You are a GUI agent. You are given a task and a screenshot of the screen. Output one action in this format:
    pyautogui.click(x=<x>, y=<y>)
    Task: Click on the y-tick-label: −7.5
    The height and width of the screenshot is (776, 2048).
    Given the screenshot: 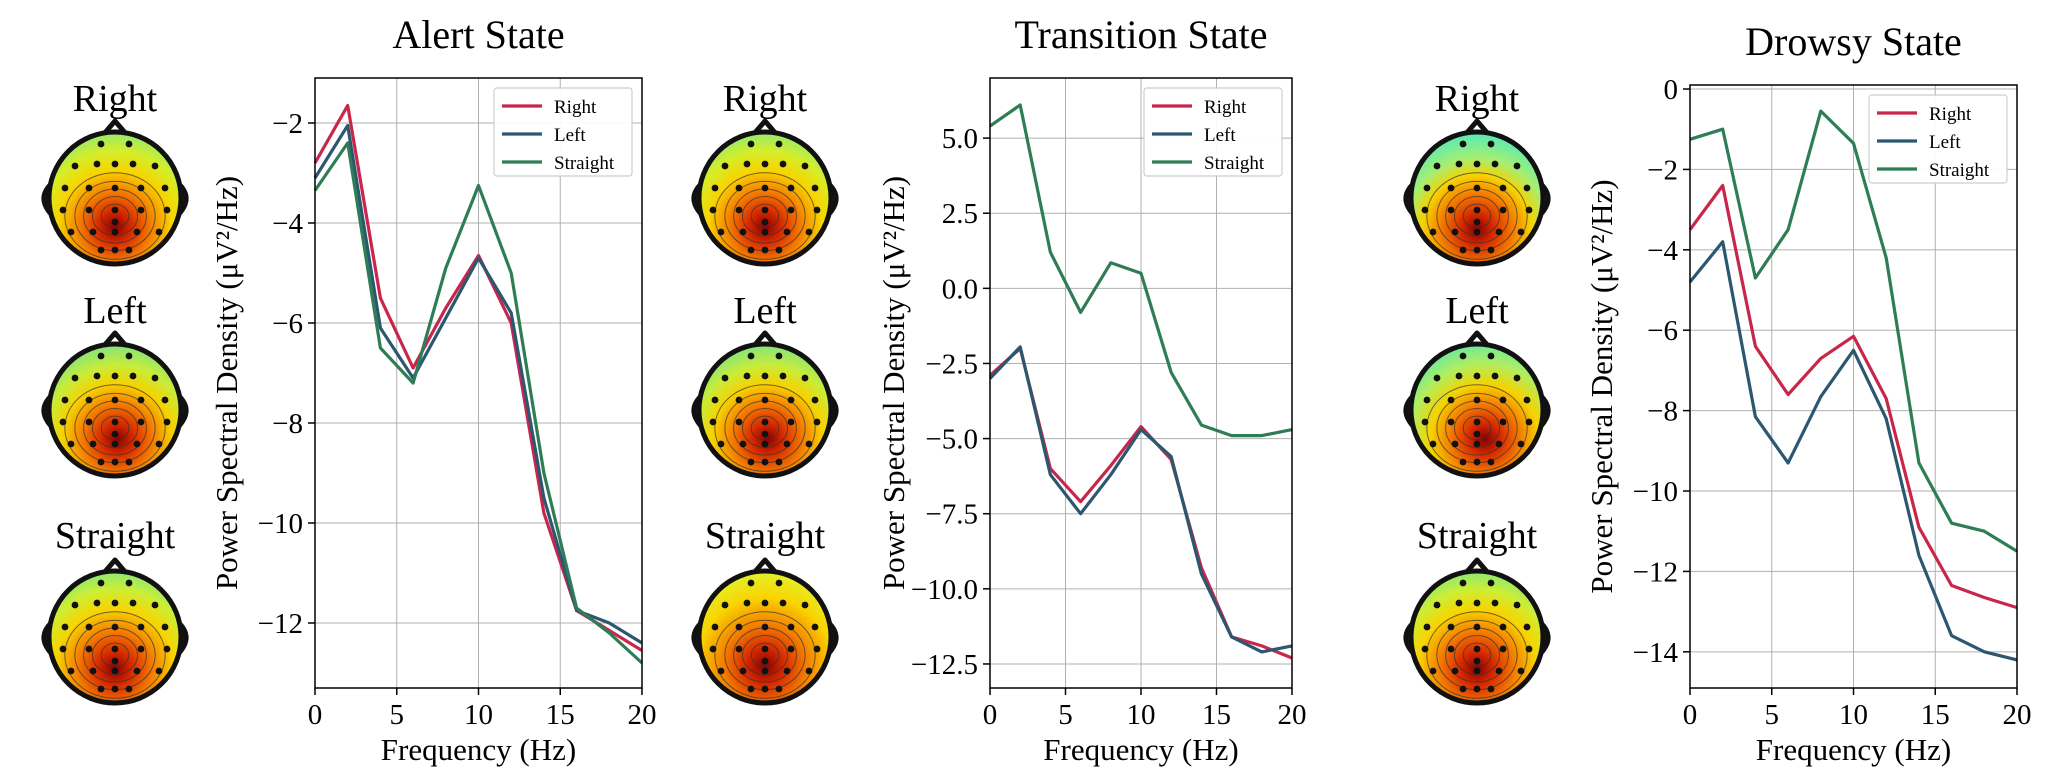 What is the action you would take?
    pyautogui.click(x=951, y=515)
    